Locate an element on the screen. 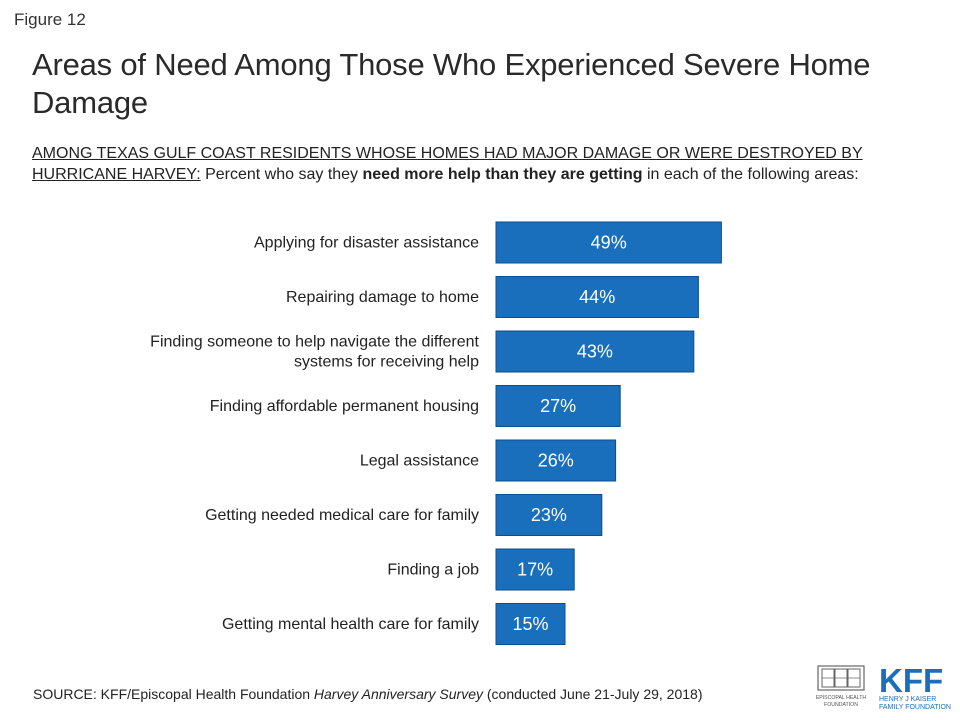  value-label-6: 23% is located at coordinates (549, 515).